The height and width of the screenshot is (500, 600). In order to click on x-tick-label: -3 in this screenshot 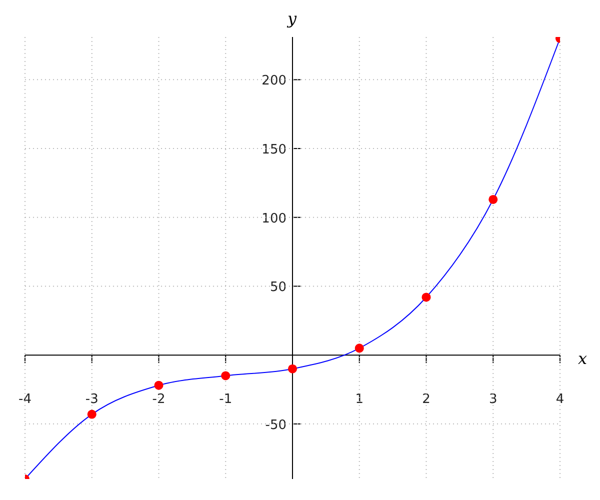, I will do `click(91, 400)`.